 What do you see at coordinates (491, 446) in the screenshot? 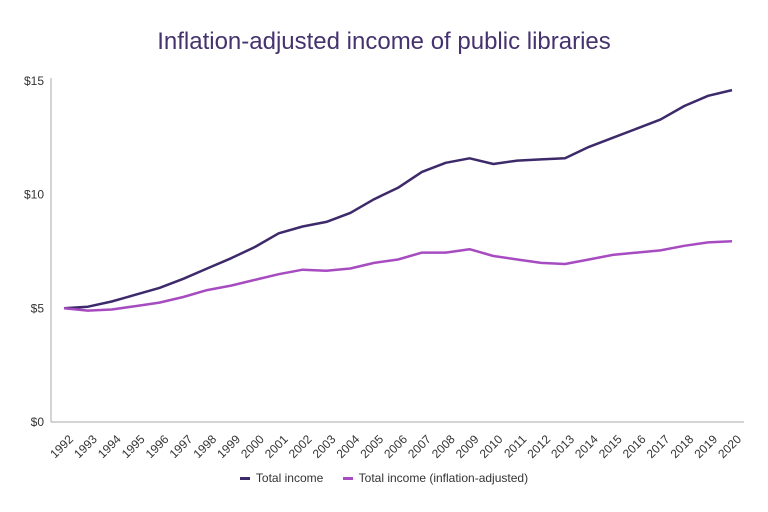
I see `x-tick-label: 2010` at bounding box center [491, 446].